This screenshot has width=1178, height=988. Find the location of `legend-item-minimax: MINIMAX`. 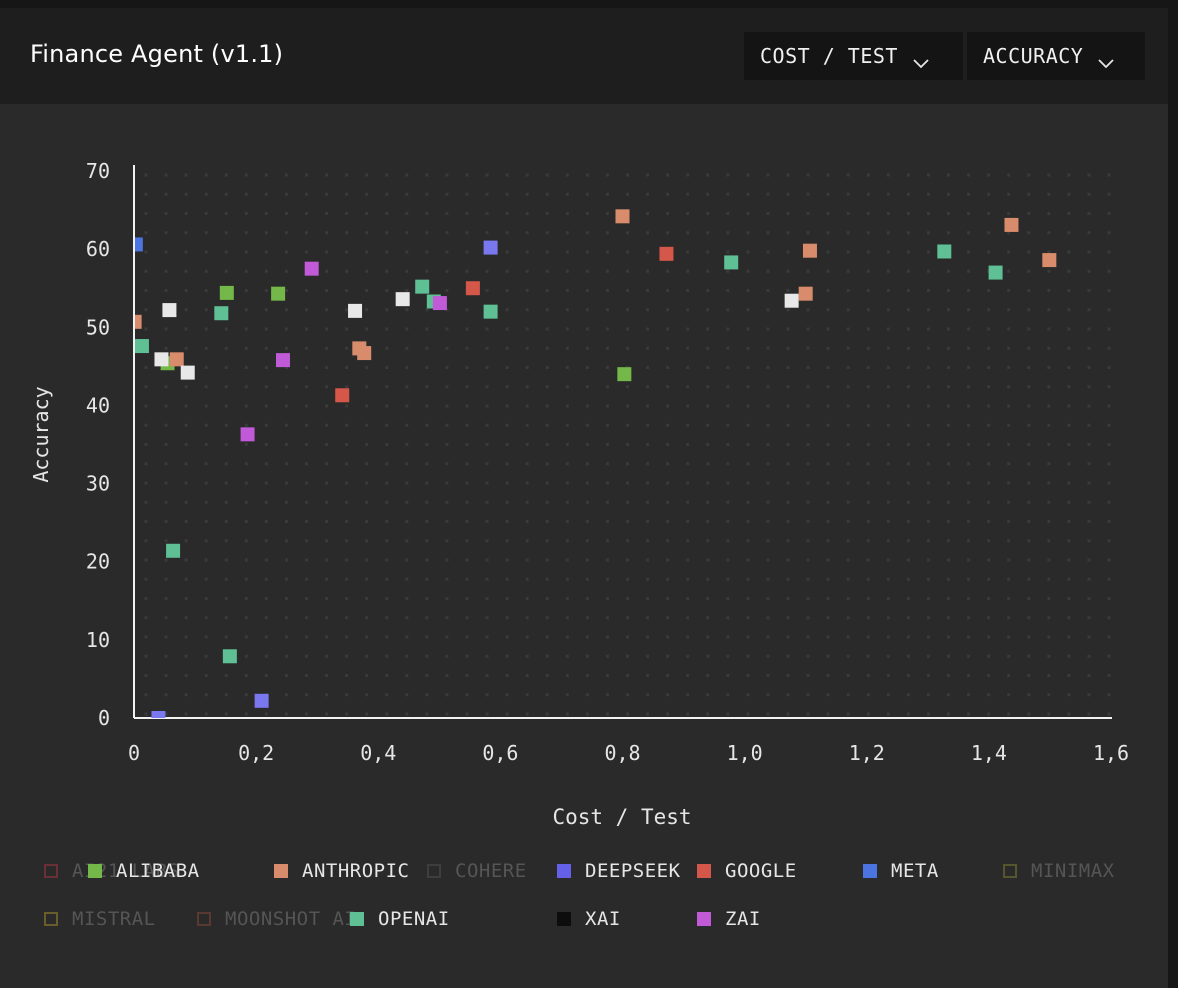

legend-item-minimax: MINIMAX is located at coordinates (1059, 871).